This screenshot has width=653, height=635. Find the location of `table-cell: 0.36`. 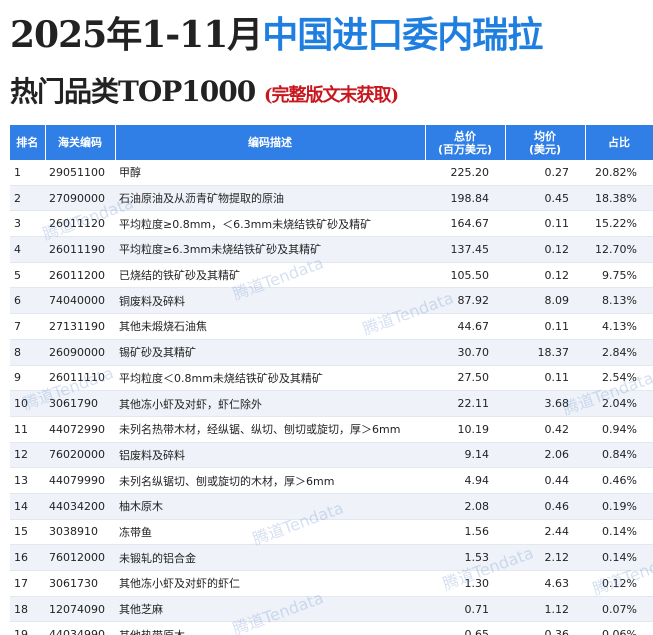

table-cell: 0.36 is located at coordinates (545, 628).